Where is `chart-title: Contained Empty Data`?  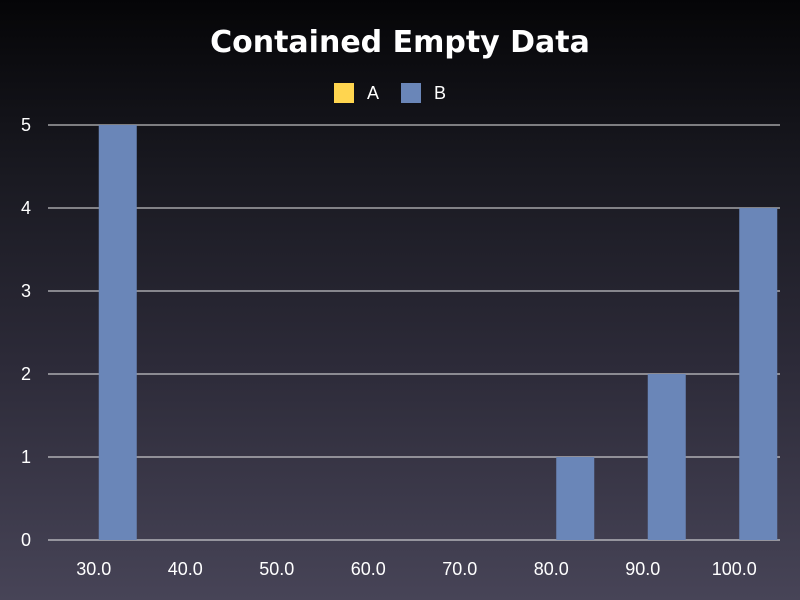
chart-title: Contained Empty Data is located at coordinates (400, 42).